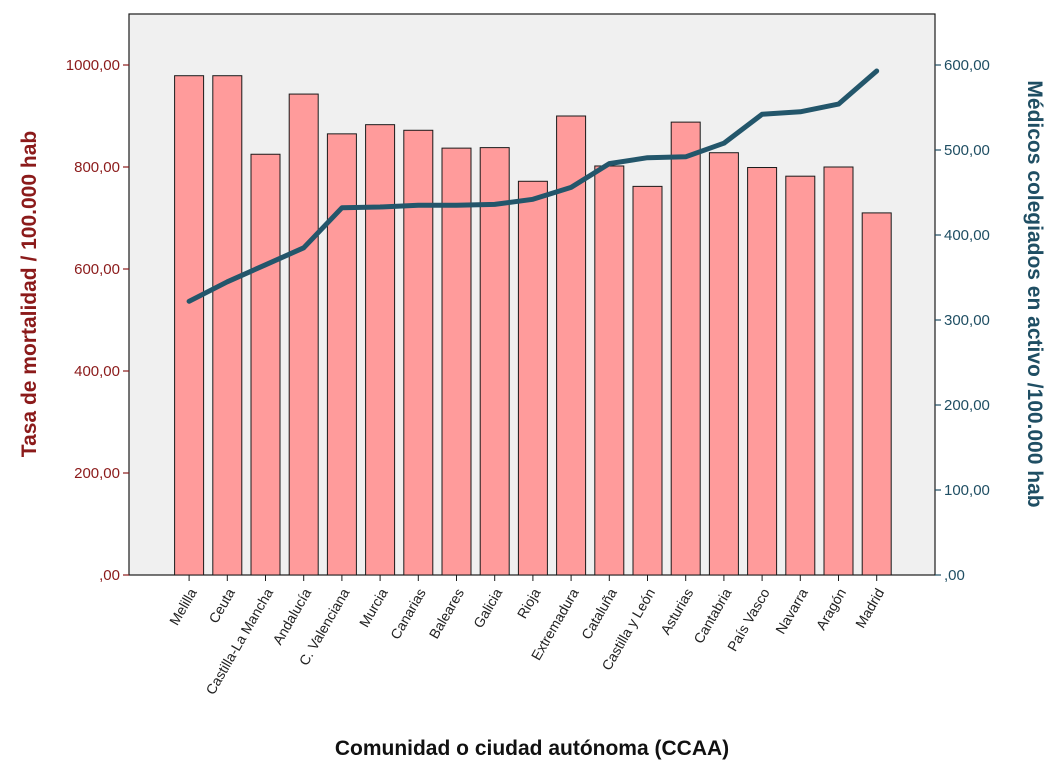 The image size is (1050, 769). I want to click on left-tick-label: ,00, so click(109, 575).